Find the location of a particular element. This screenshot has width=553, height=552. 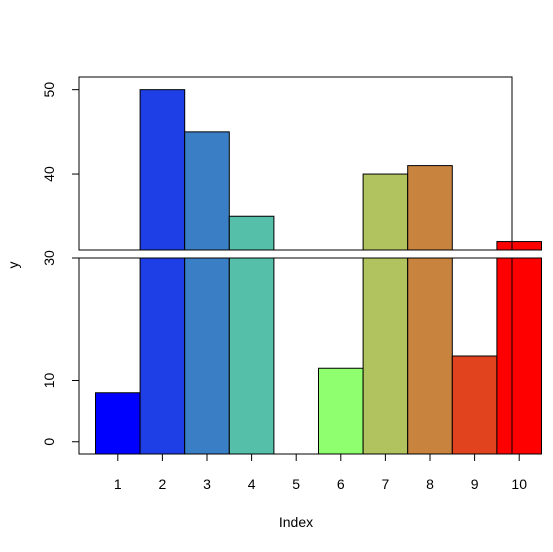

bar-9-lower is located at coordinates (474, 405).